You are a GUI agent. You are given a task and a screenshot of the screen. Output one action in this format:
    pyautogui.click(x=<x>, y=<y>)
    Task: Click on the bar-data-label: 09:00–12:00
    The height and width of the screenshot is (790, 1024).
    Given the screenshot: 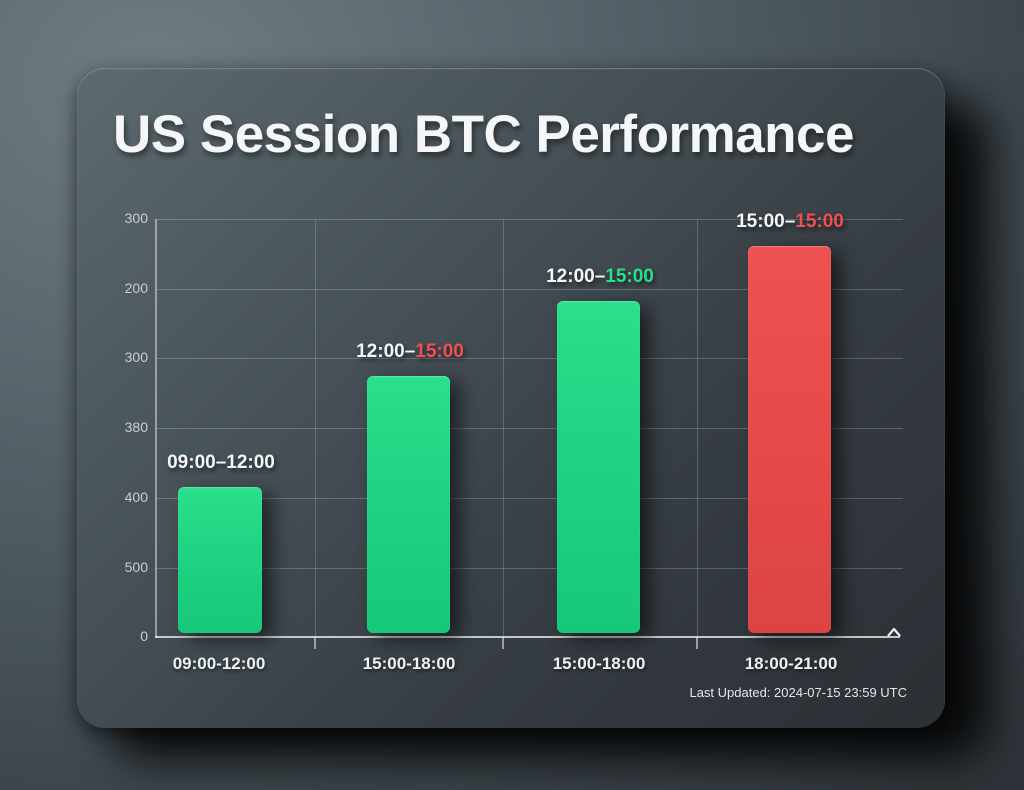 What is the action you would take?
    pyautogui.click(x=221, y=463)
    